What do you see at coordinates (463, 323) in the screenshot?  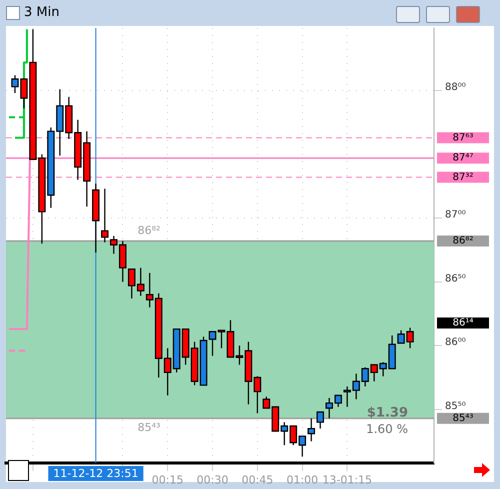 I see `text: 86¹⁴` at bounding box center [463, 323].